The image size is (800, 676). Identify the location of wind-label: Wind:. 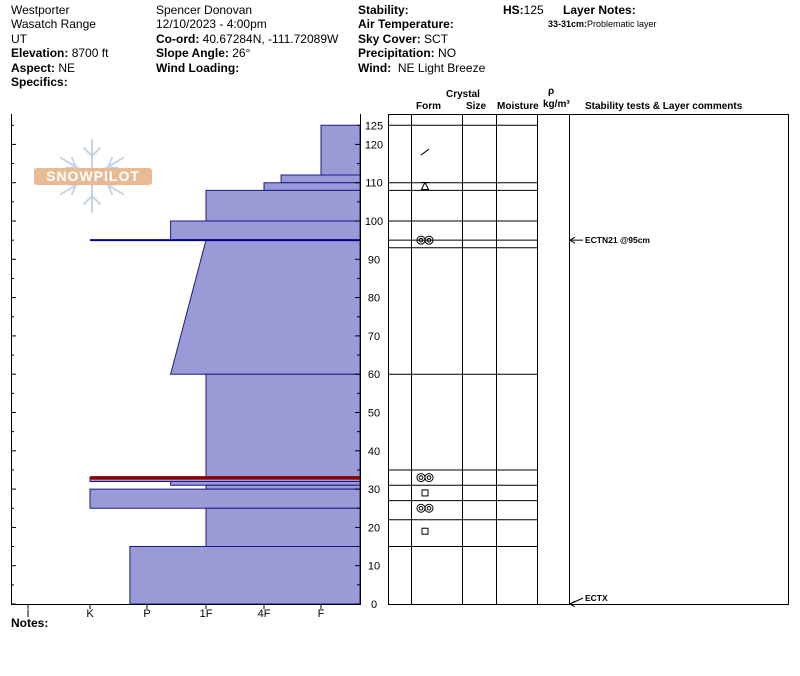
(375, 68).